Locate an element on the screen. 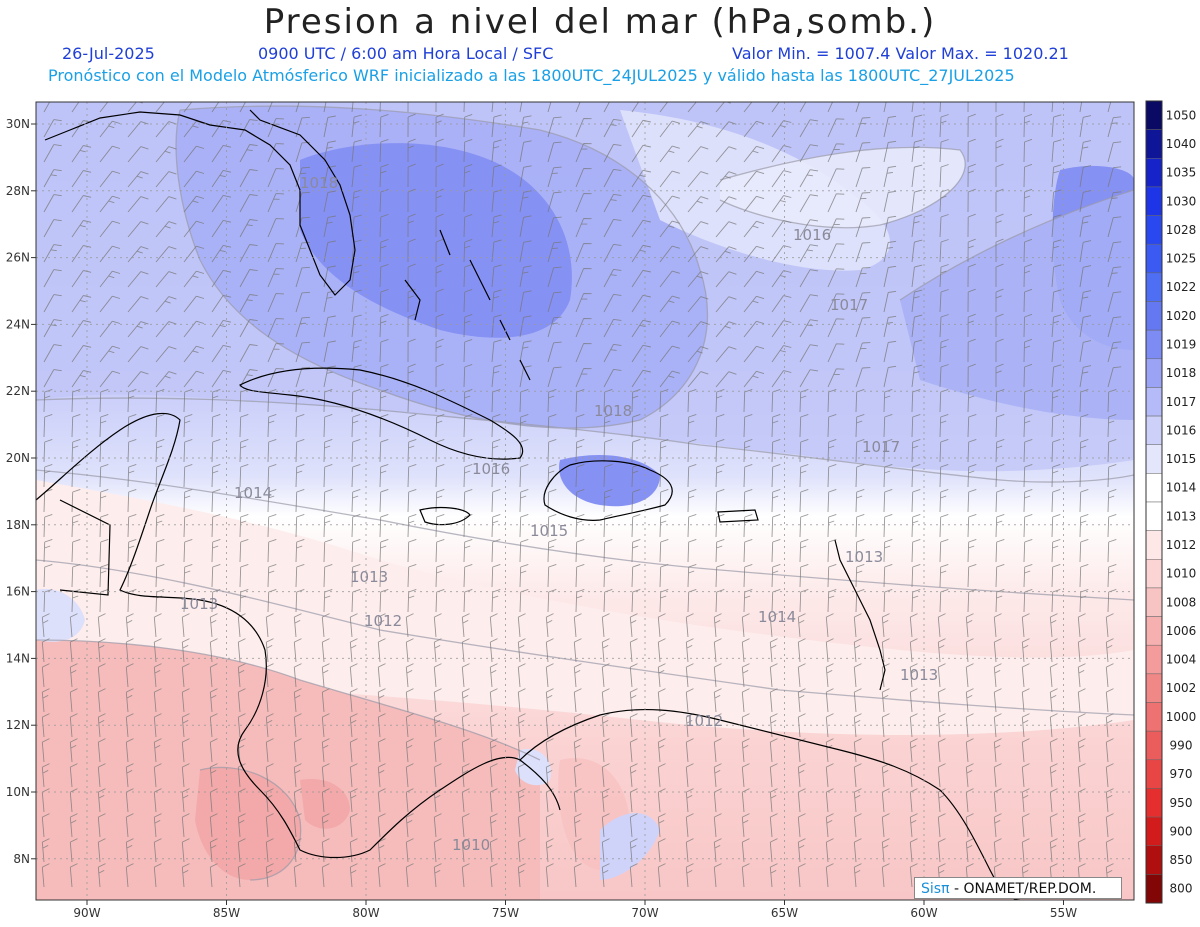  colorbar-label: 1010 is located at coordinates (1181, 574).